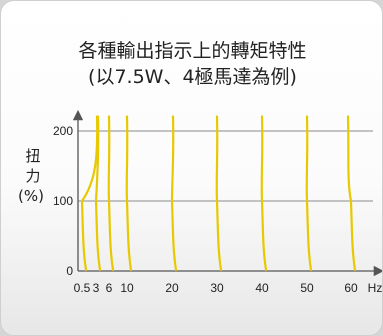 Image resolution: width=383 pixels, height=336 pixels. I want to click on torque-curve-30hz, so click(219, 193).